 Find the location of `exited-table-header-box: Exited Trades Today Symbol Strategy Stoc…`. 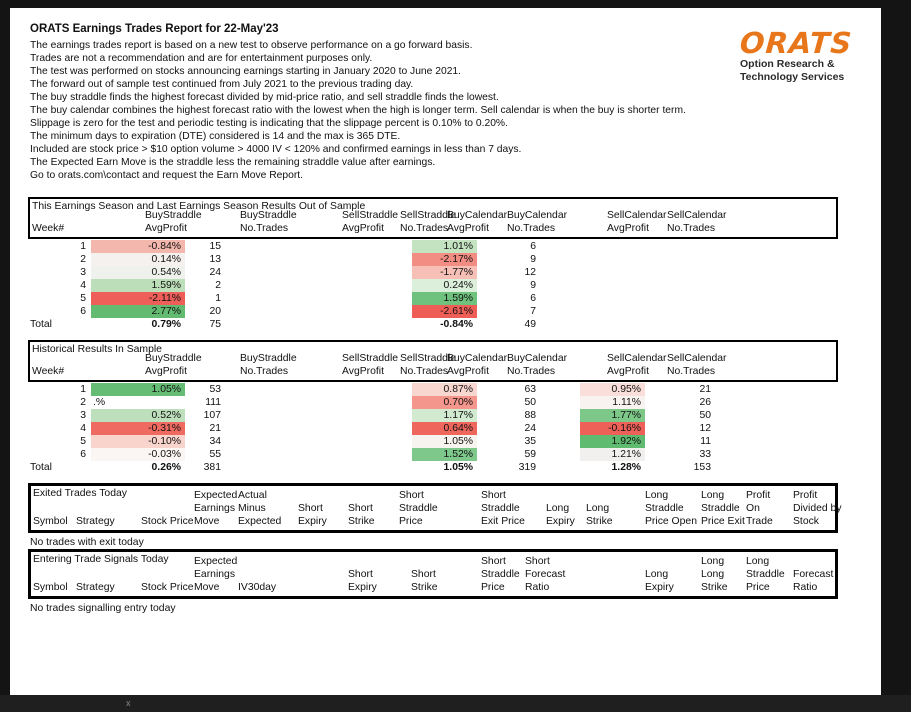

exited-table-header-box: Exited Trades Today Symbol Strategy Stoc… is located at coordinates (435, 508).